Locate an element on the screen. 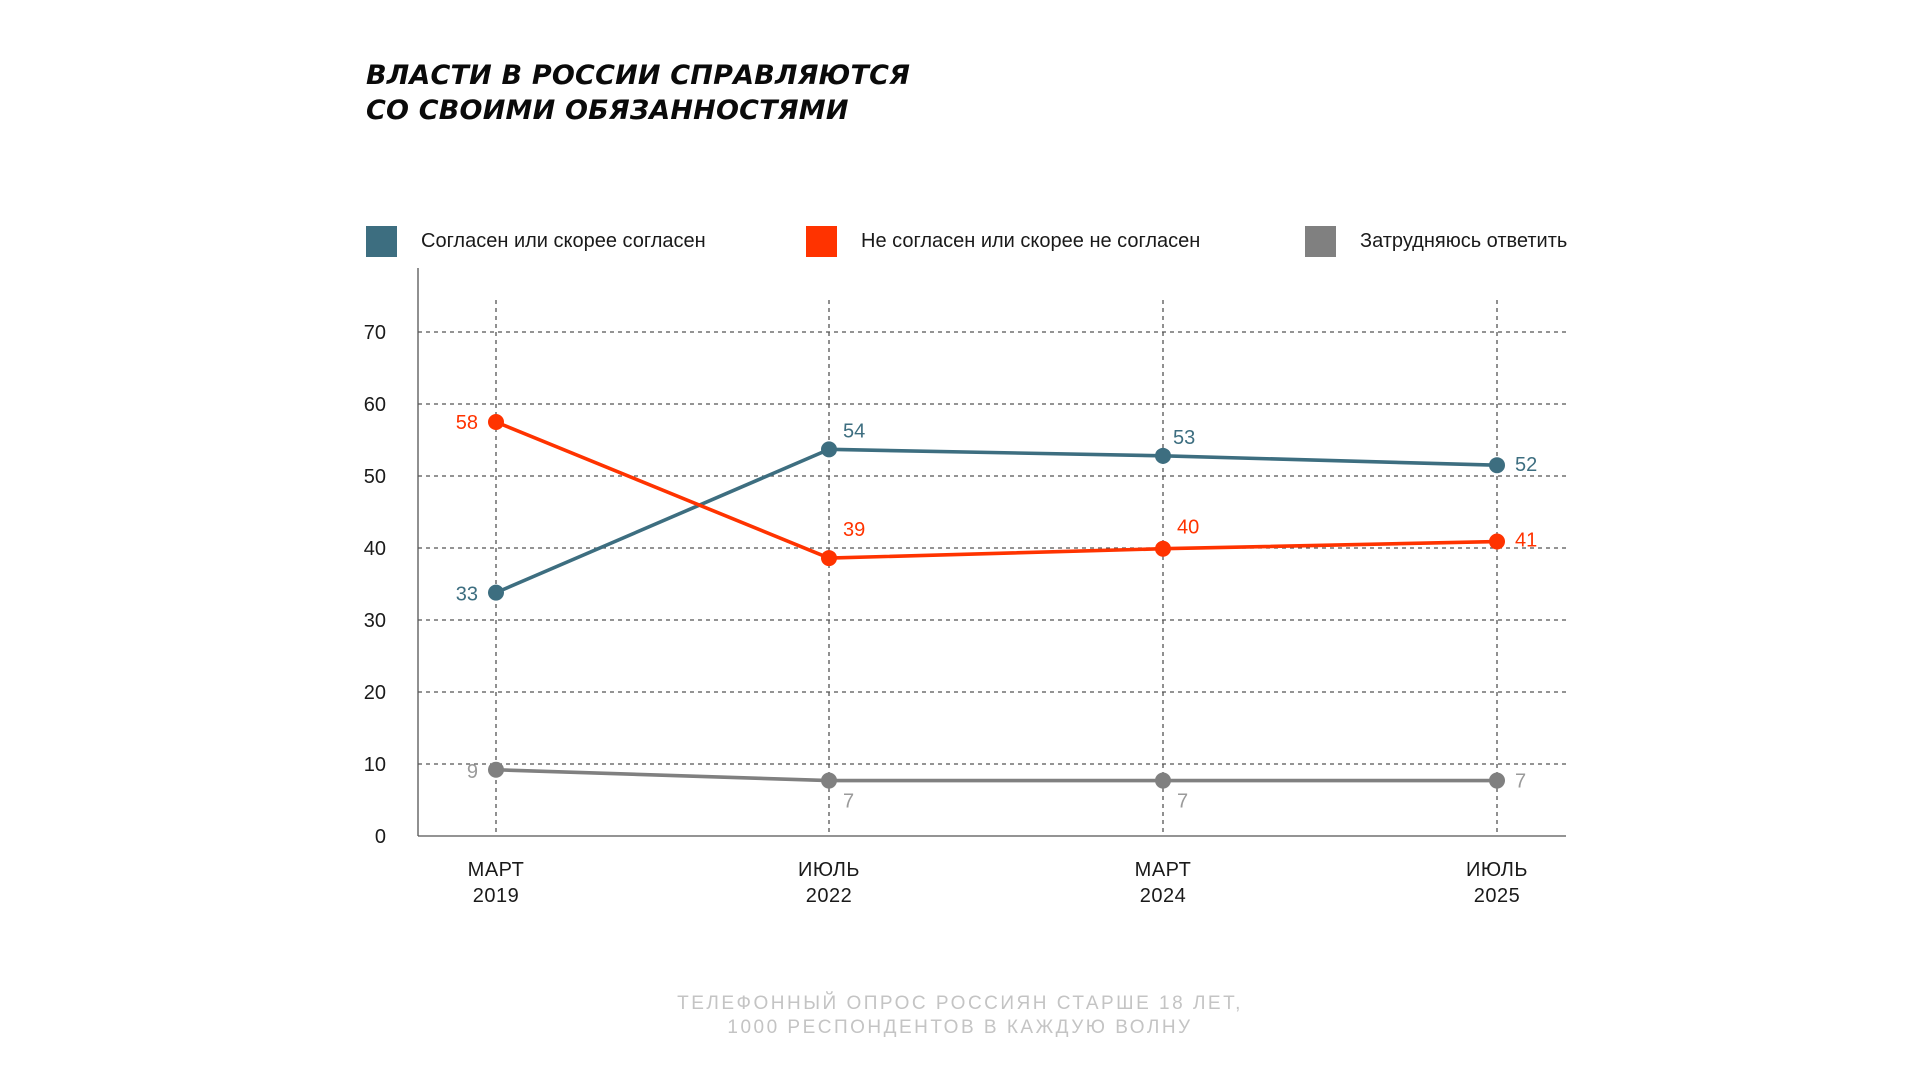 Image resolution: width=1920 pixels, height=1080 pixels. x-tick-label-year-2: 2024 is located at coordinates (1163, 896).